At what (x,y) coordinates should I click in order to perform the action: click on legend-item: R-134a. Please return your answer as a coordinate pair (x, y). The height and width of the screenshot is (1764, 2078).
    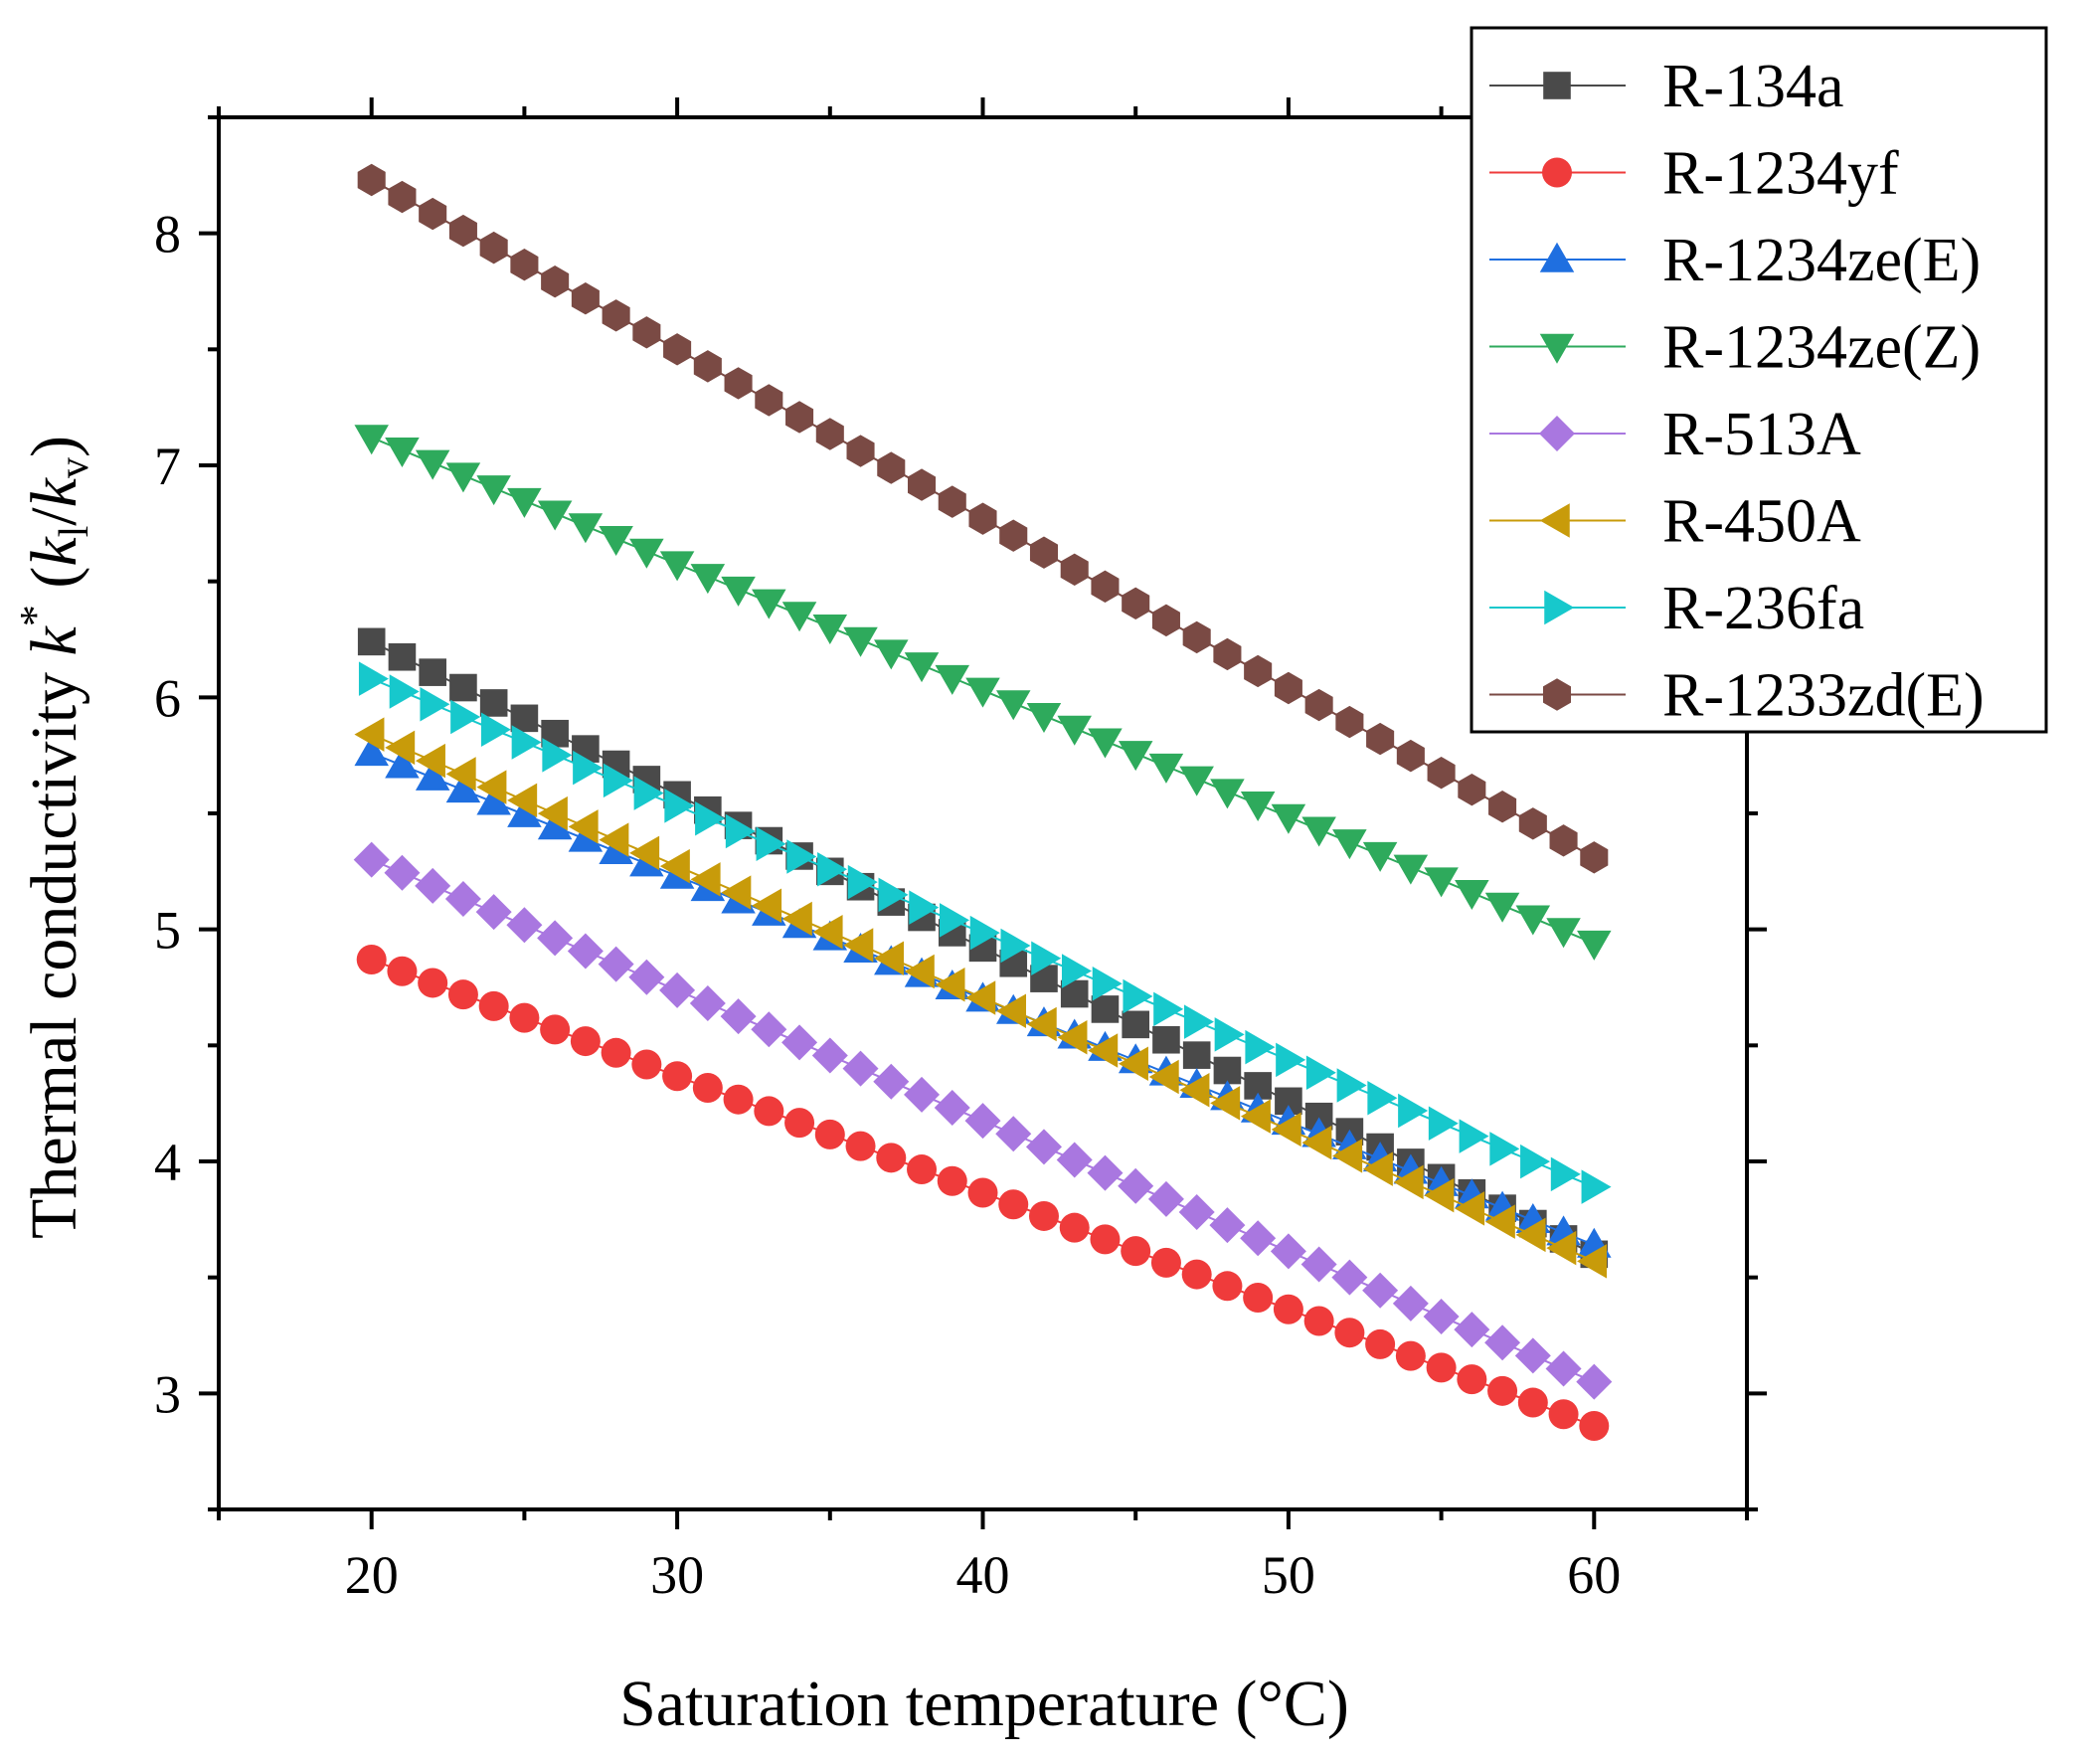
    Looking at the image, I should click on (1666, 86).